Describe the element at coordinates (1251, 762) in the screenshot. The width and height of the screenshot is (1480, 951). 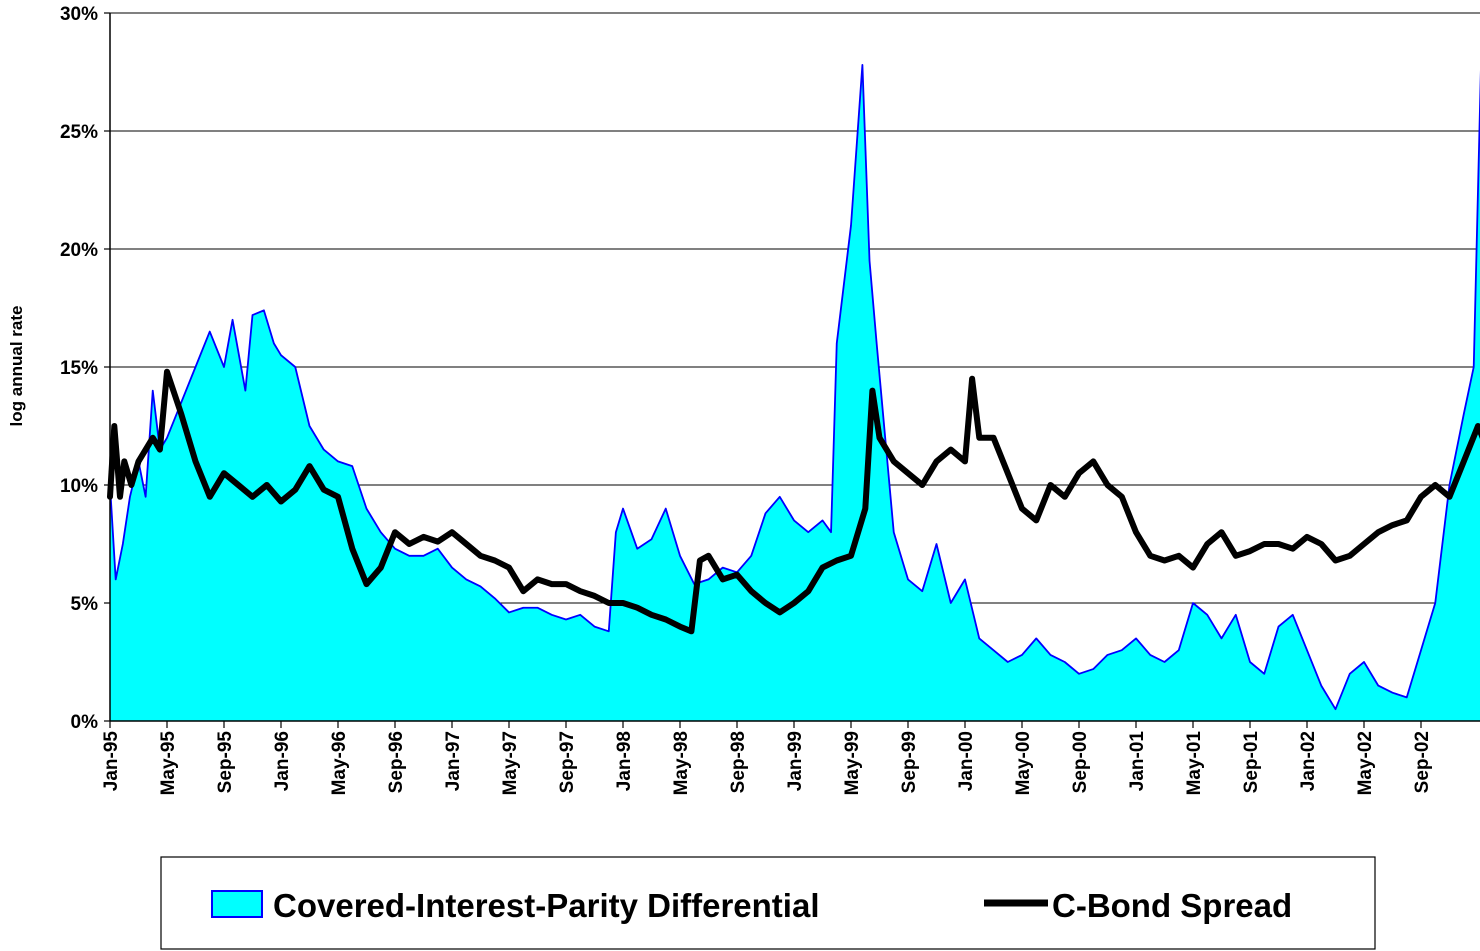
I see `x-tick-label-20: Sep-01` at that location.